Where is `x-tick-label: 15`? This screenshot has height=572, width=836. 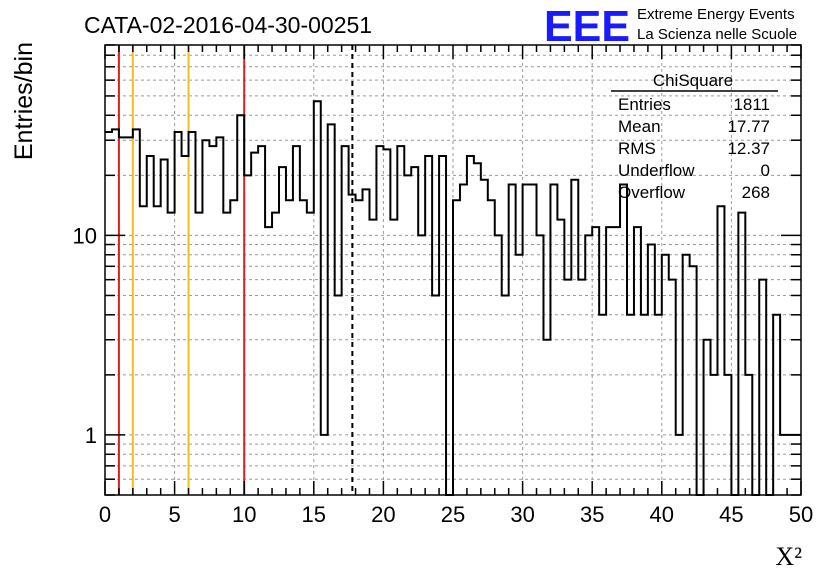
x-tick-label: 15 is located at coordinates (314, 514).